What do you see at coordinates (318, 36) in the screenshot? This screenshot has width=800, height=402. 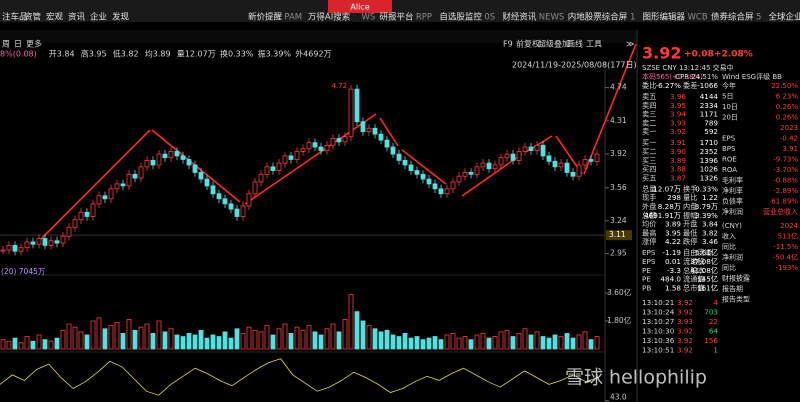 I see `toolbar` at bounding box center [318, 36].